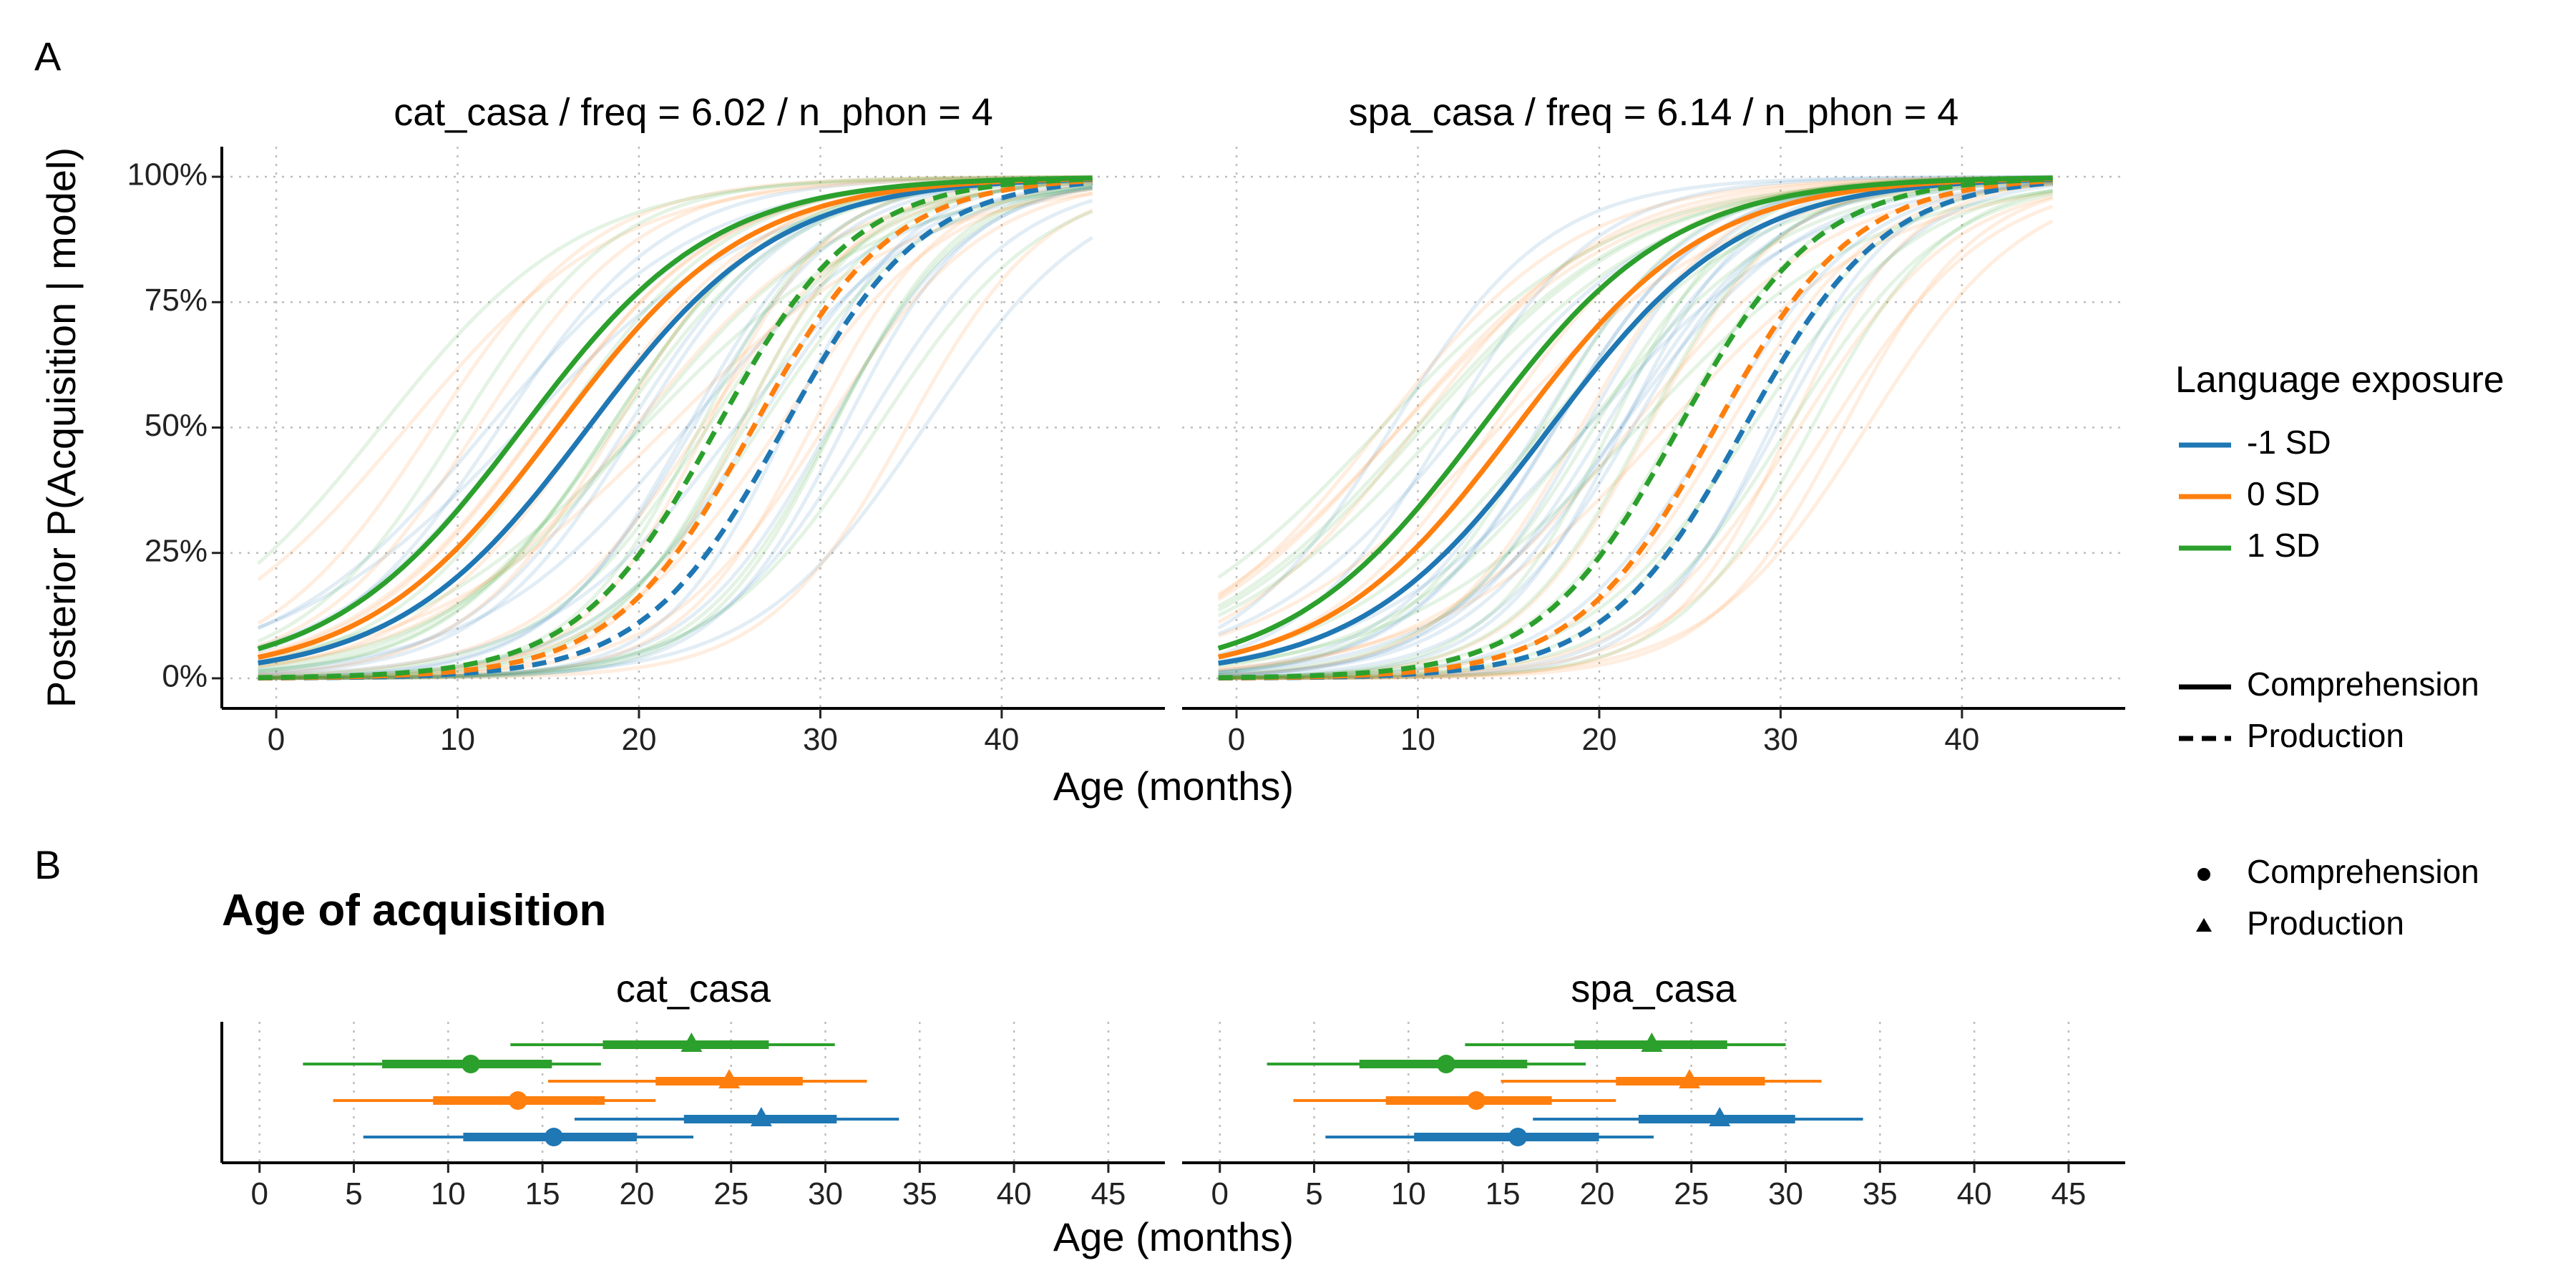  Describe the element at coordinates (1173, 786) in the screenshot. I see `x-axis-title: Age (months)` at that location.